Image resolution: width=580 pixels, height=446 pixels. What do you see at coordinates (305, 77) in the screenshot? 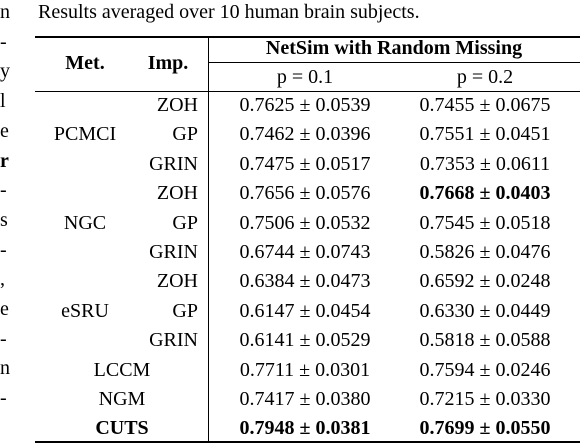
I see `header-column: p = 0.1` at bounding box center [305, 77].